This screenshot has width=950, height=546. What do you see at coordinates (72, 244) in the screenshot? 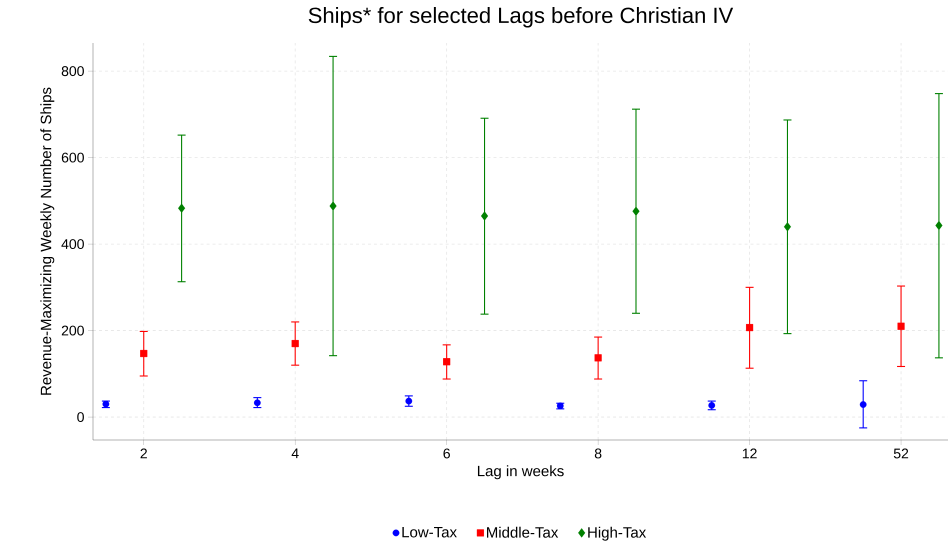
I see `y-tick-label: 400` at bounding box center [72, 244].